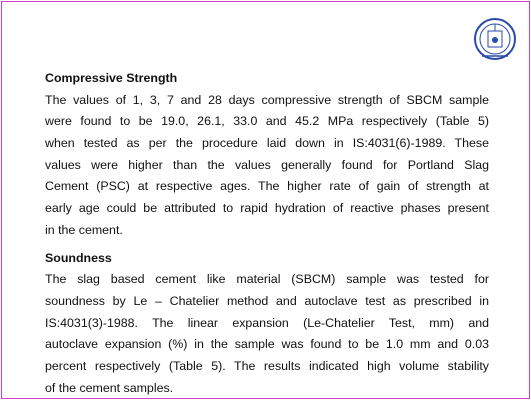  Describe the element at coordinates (78, 257) in the screenshot. I see `section-heading: Soundness` at that location.